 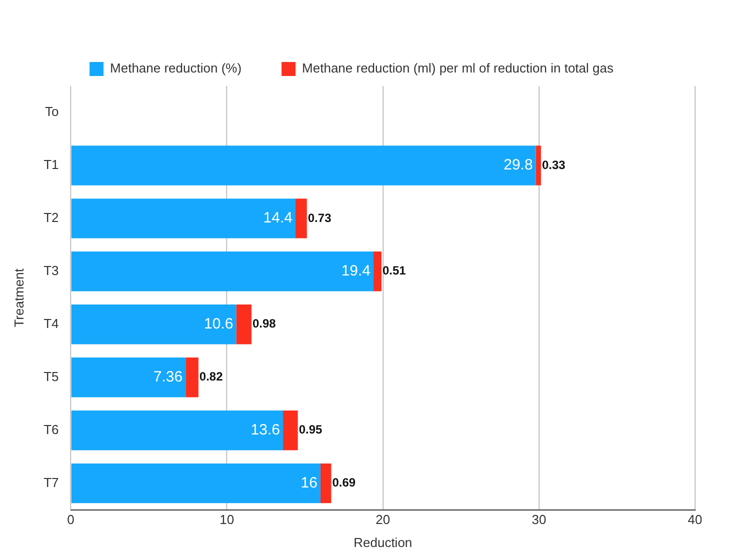 I want to click on y-tick-label: To, so click(x=52, y=112).